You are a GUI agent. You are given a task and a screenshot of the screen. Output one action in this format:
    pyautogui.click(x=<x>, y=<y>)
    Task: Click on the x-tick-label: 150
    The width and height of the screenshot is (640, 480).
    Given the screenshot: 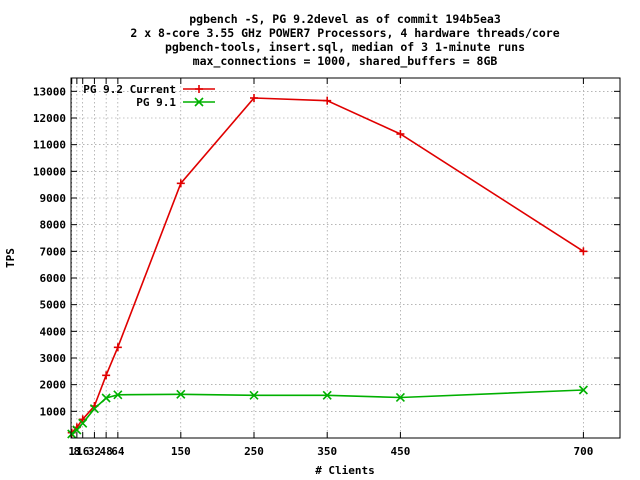 What is the action you would take?
    pyautogui.click(x=181, y=451)
    